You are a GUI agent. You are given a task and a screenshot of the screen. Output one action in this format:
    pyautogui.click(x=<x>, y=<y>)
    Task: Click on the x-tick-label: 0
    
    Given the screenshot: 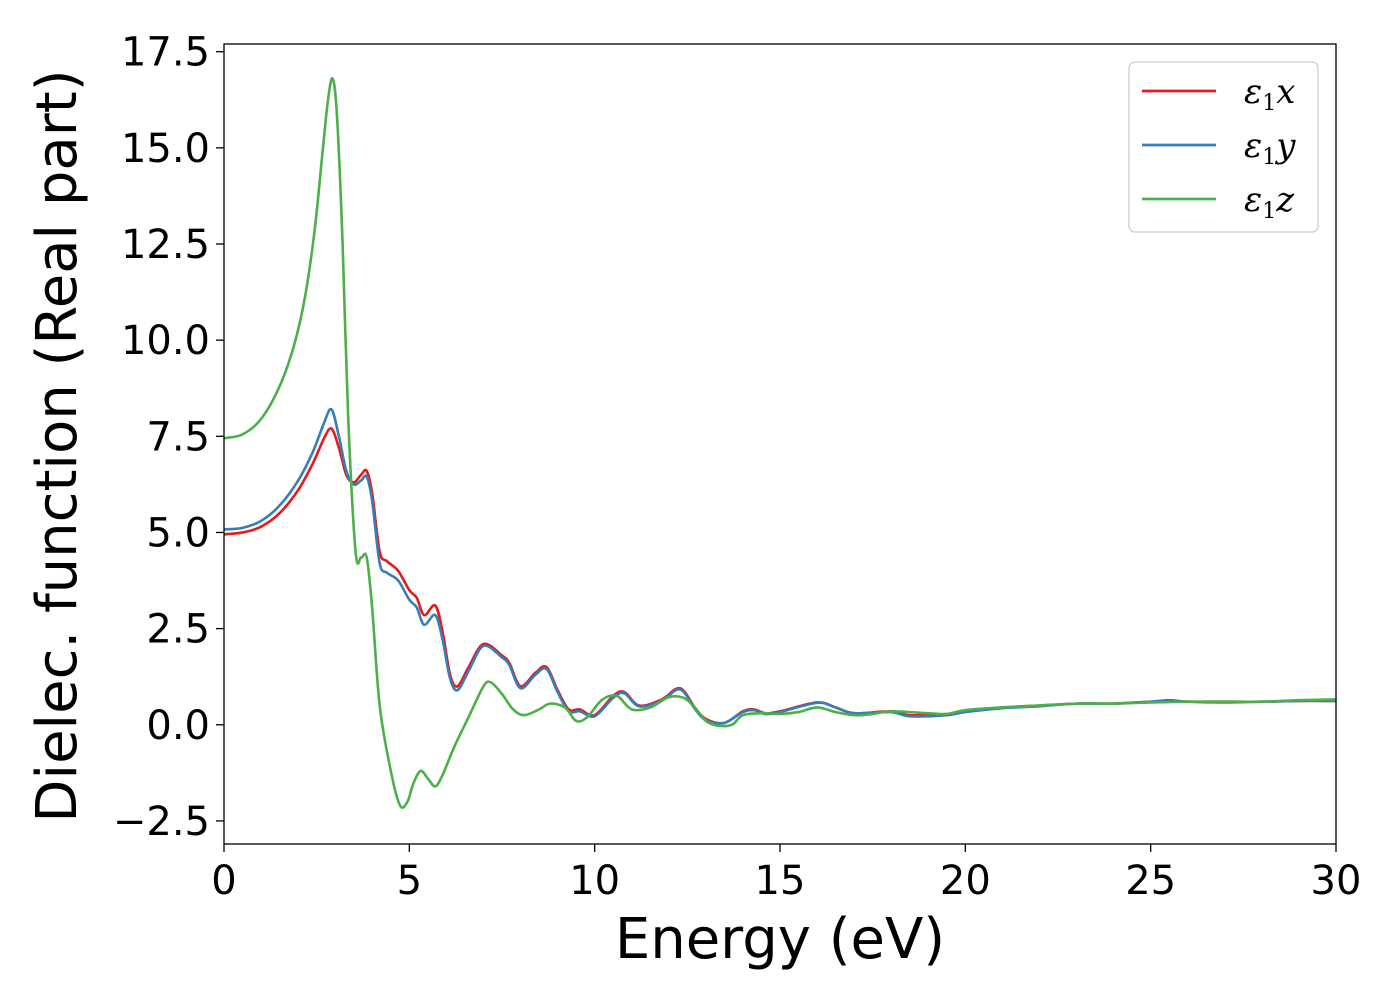 What is the action you would take?
    pyautogui.click(x=223, y=881)
    